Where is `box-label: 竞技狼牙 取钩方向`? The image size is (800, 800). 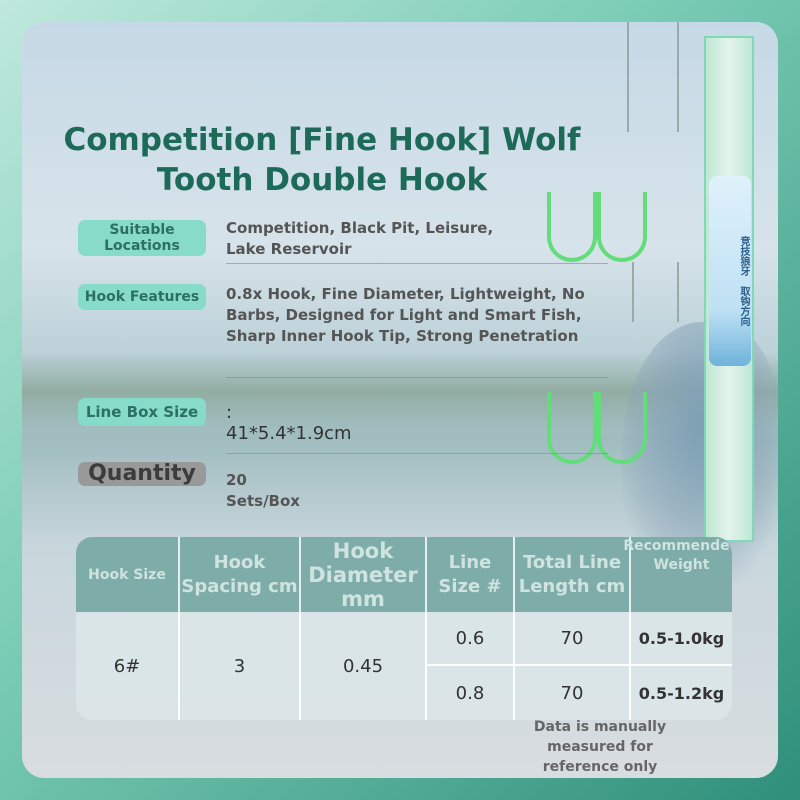
box-label: 竞技狼牙 取钩方向 is located at coordinates (730, 271).